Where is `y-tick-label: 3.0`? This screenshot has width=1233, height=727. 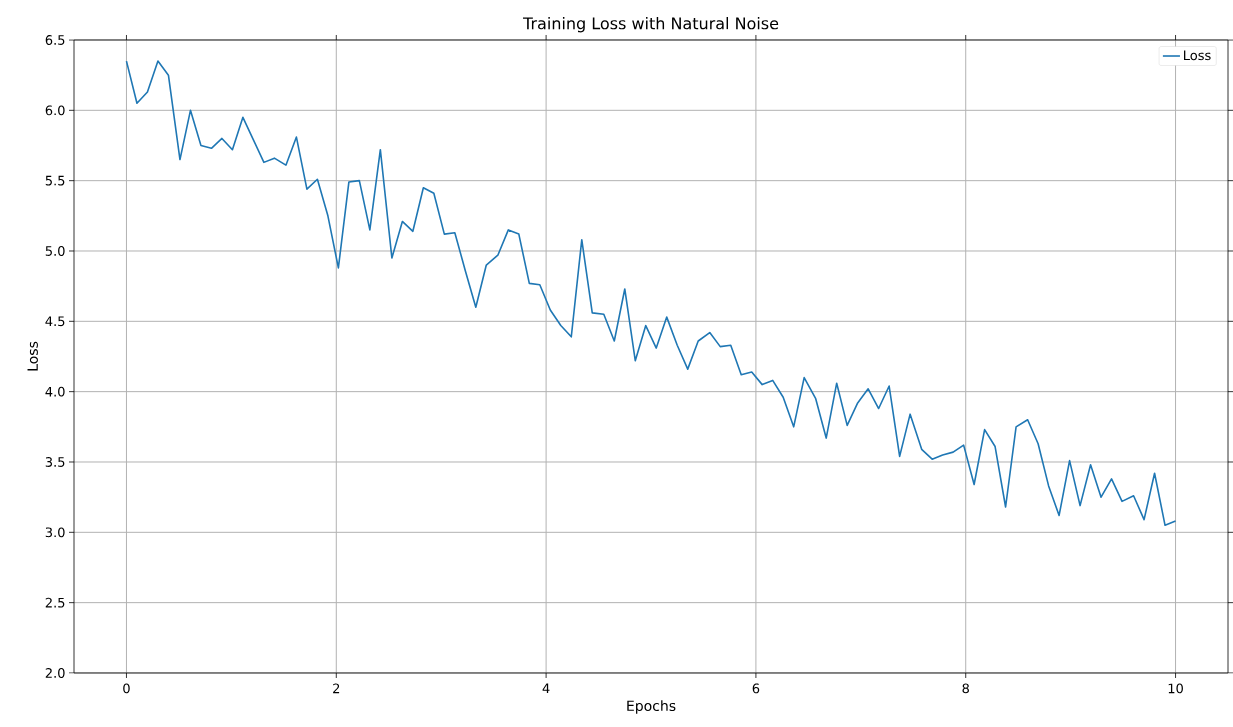
y-tick-label: 3.0 is located at coordinates (55, 532).